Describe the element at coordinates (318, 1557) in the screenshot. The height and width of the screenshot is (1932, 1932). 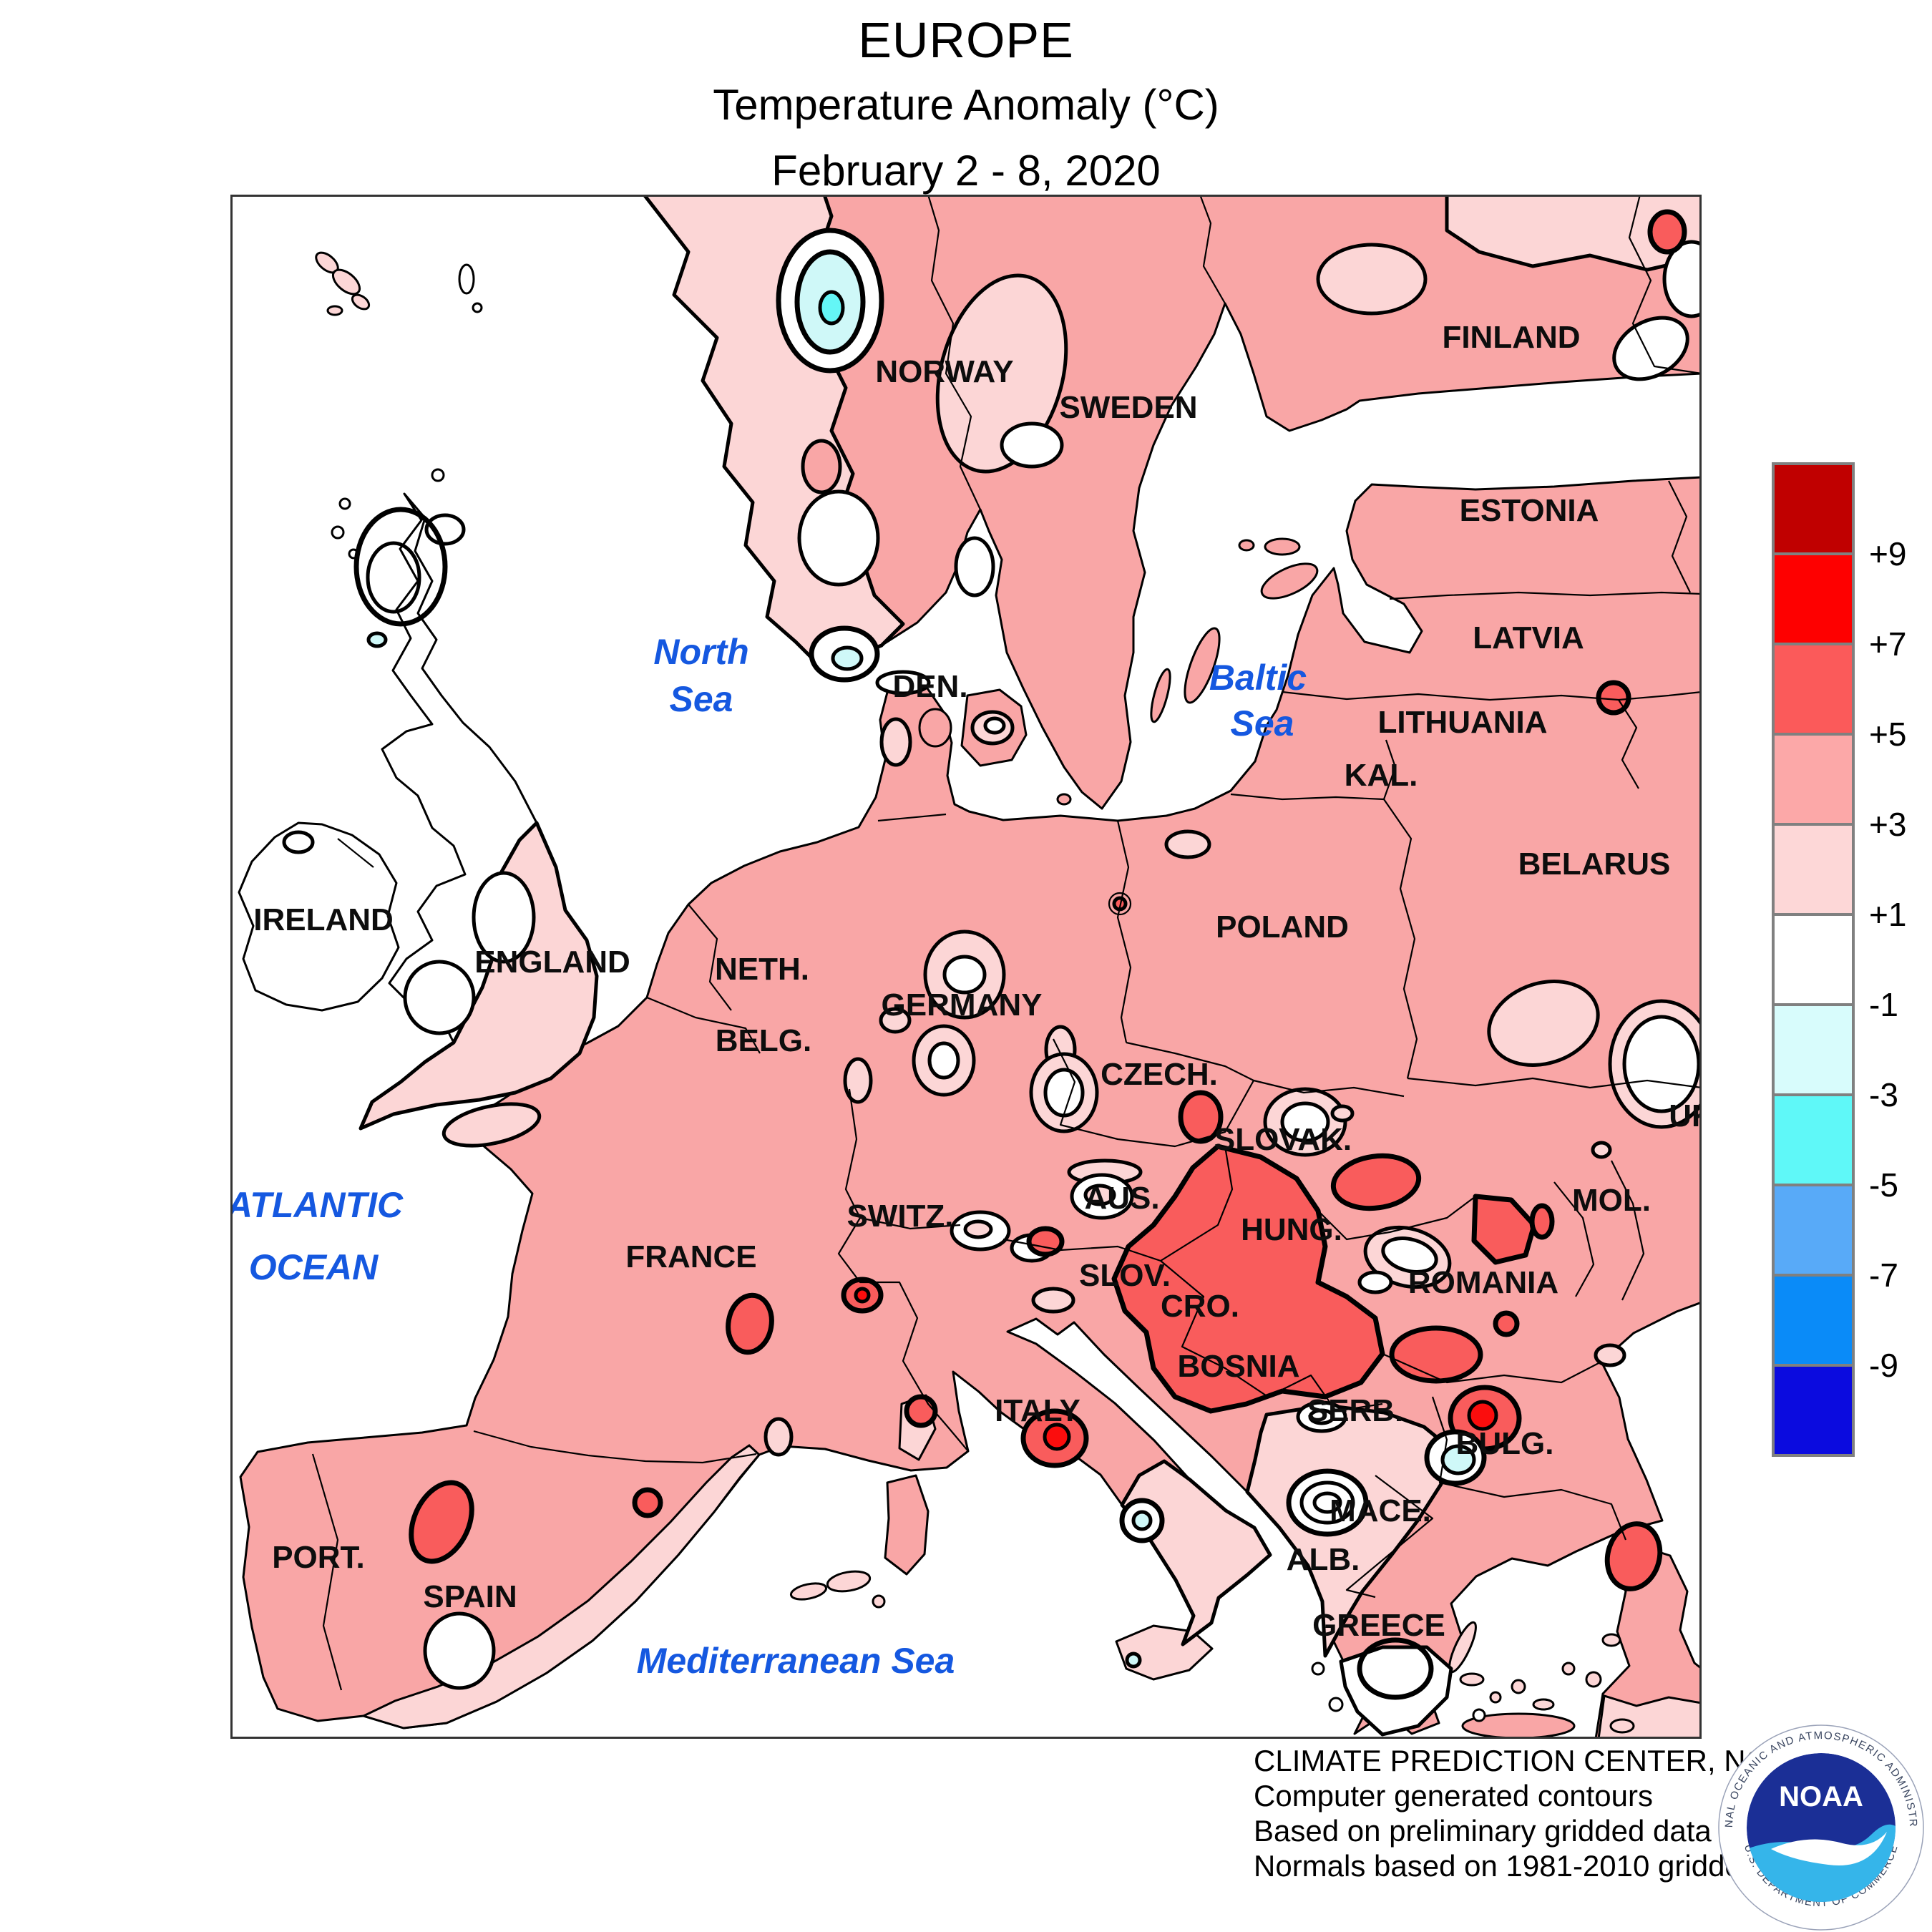
I see `label-portugal: PORT.` at that location.